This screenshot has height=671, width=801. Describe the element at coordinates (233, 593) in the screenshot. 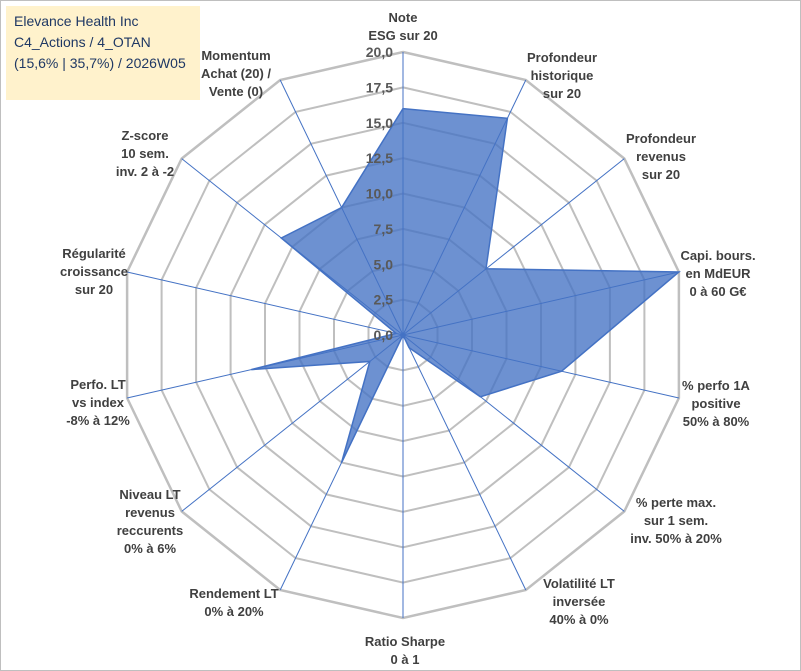

I see `axis-label-line: Rendement LT` at that location.